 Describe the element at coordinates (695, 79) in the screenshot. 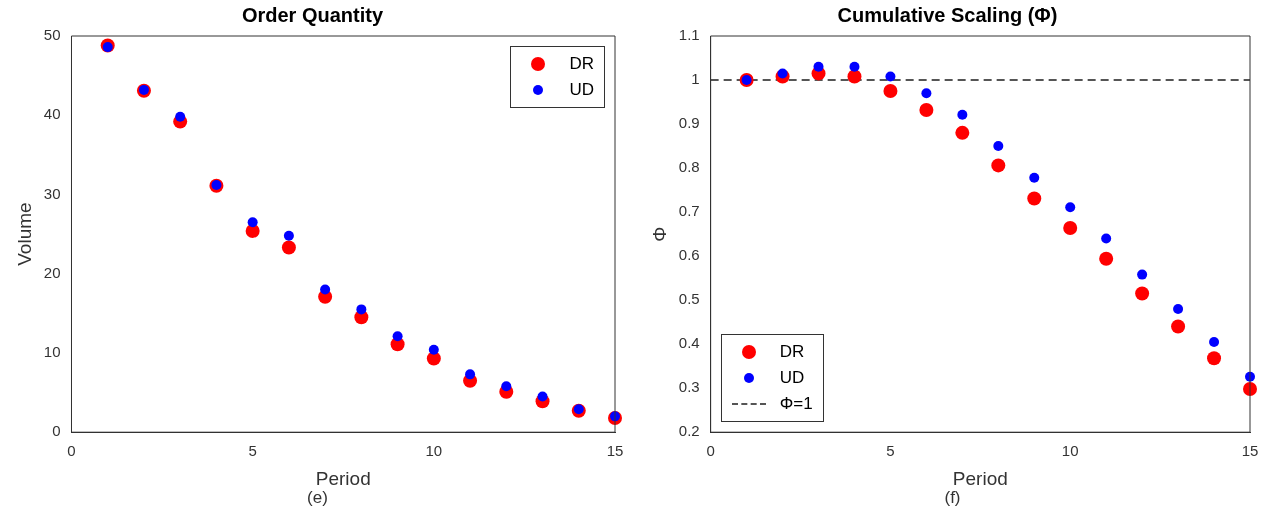

I see `y-tick-label: 1` at that location.